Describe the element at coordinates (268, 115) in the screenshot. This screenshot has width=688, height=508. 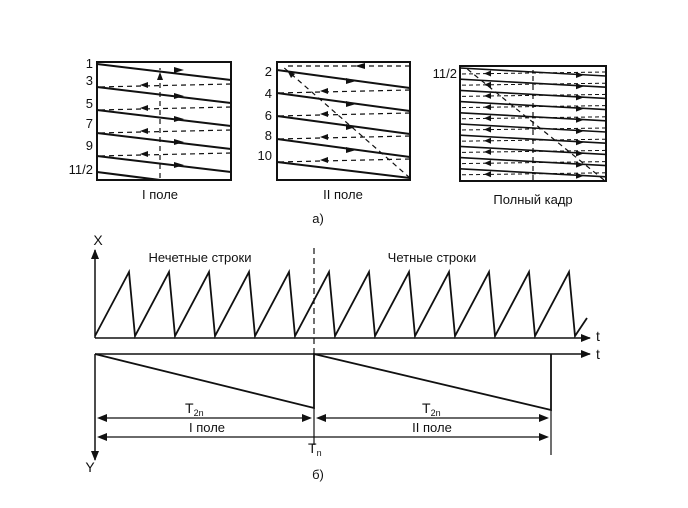
I see `field2-line-label: 6` at that location.